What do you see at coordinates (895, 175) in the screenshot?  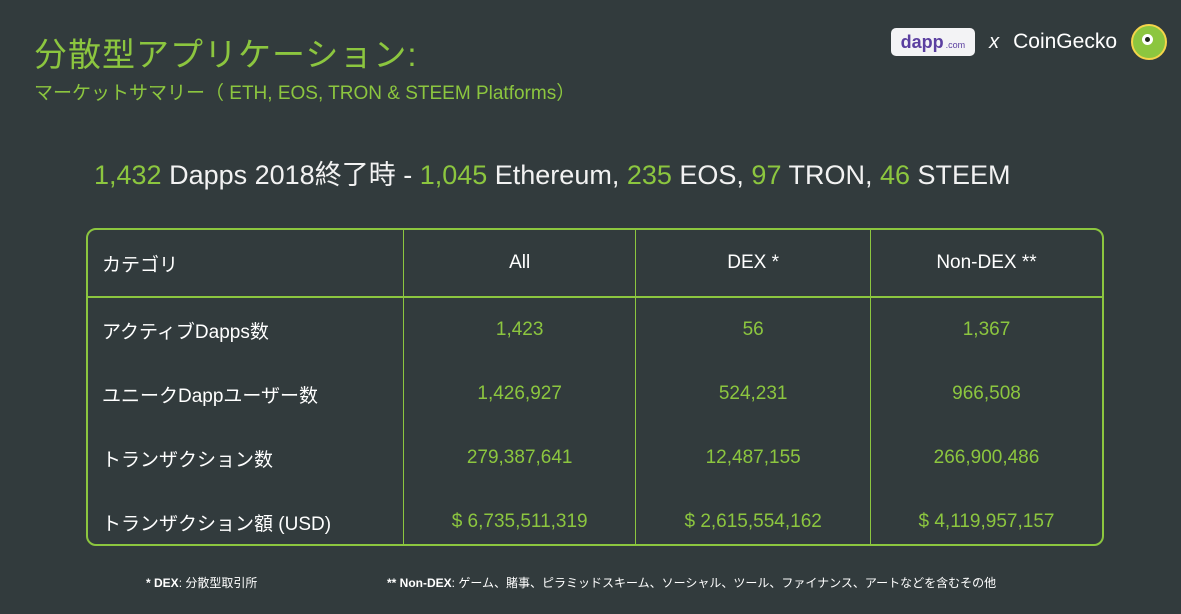 I see `steem-count: 46` at bounding box center [895, 175].